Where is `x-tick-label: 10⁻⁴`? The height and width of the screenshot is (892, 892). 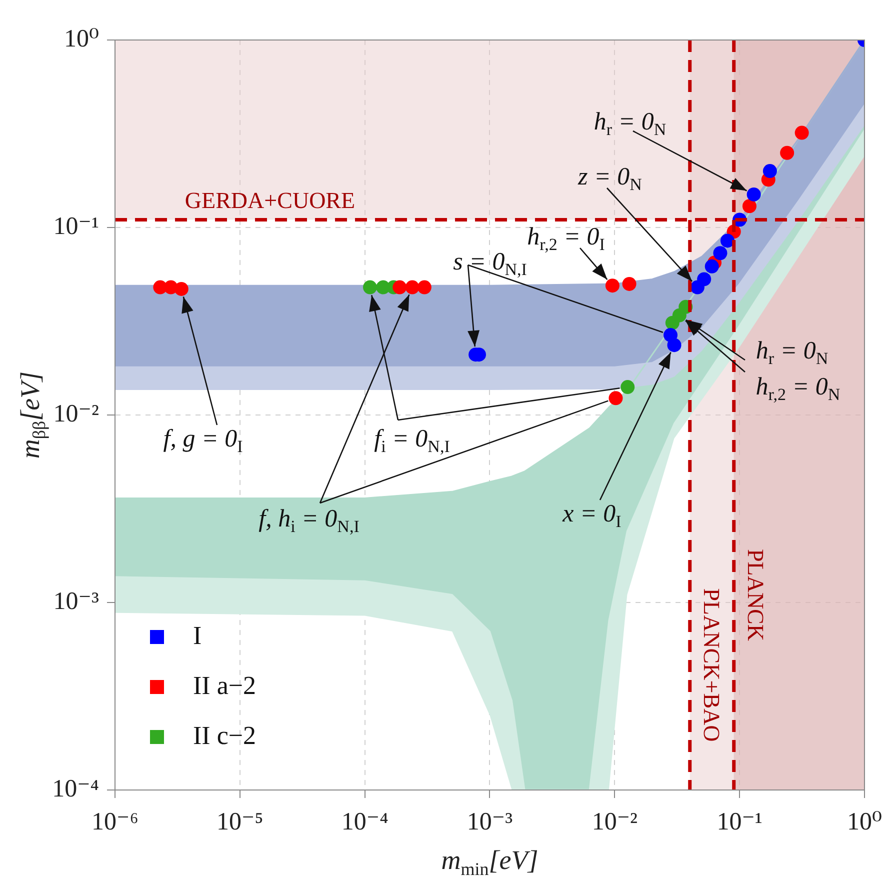
x-tick-label: 10⁻⁴ is located at coordinates (365, 822).